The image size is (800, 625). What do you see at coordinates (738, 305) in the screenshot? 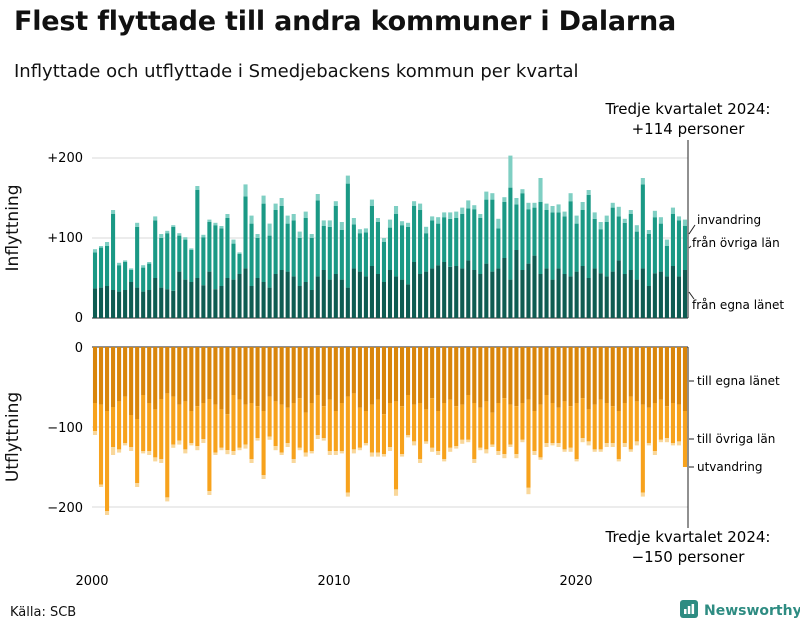
I see `legend-label-fran-egna-lanet: från egna länet` at bounding box center [738, 305].